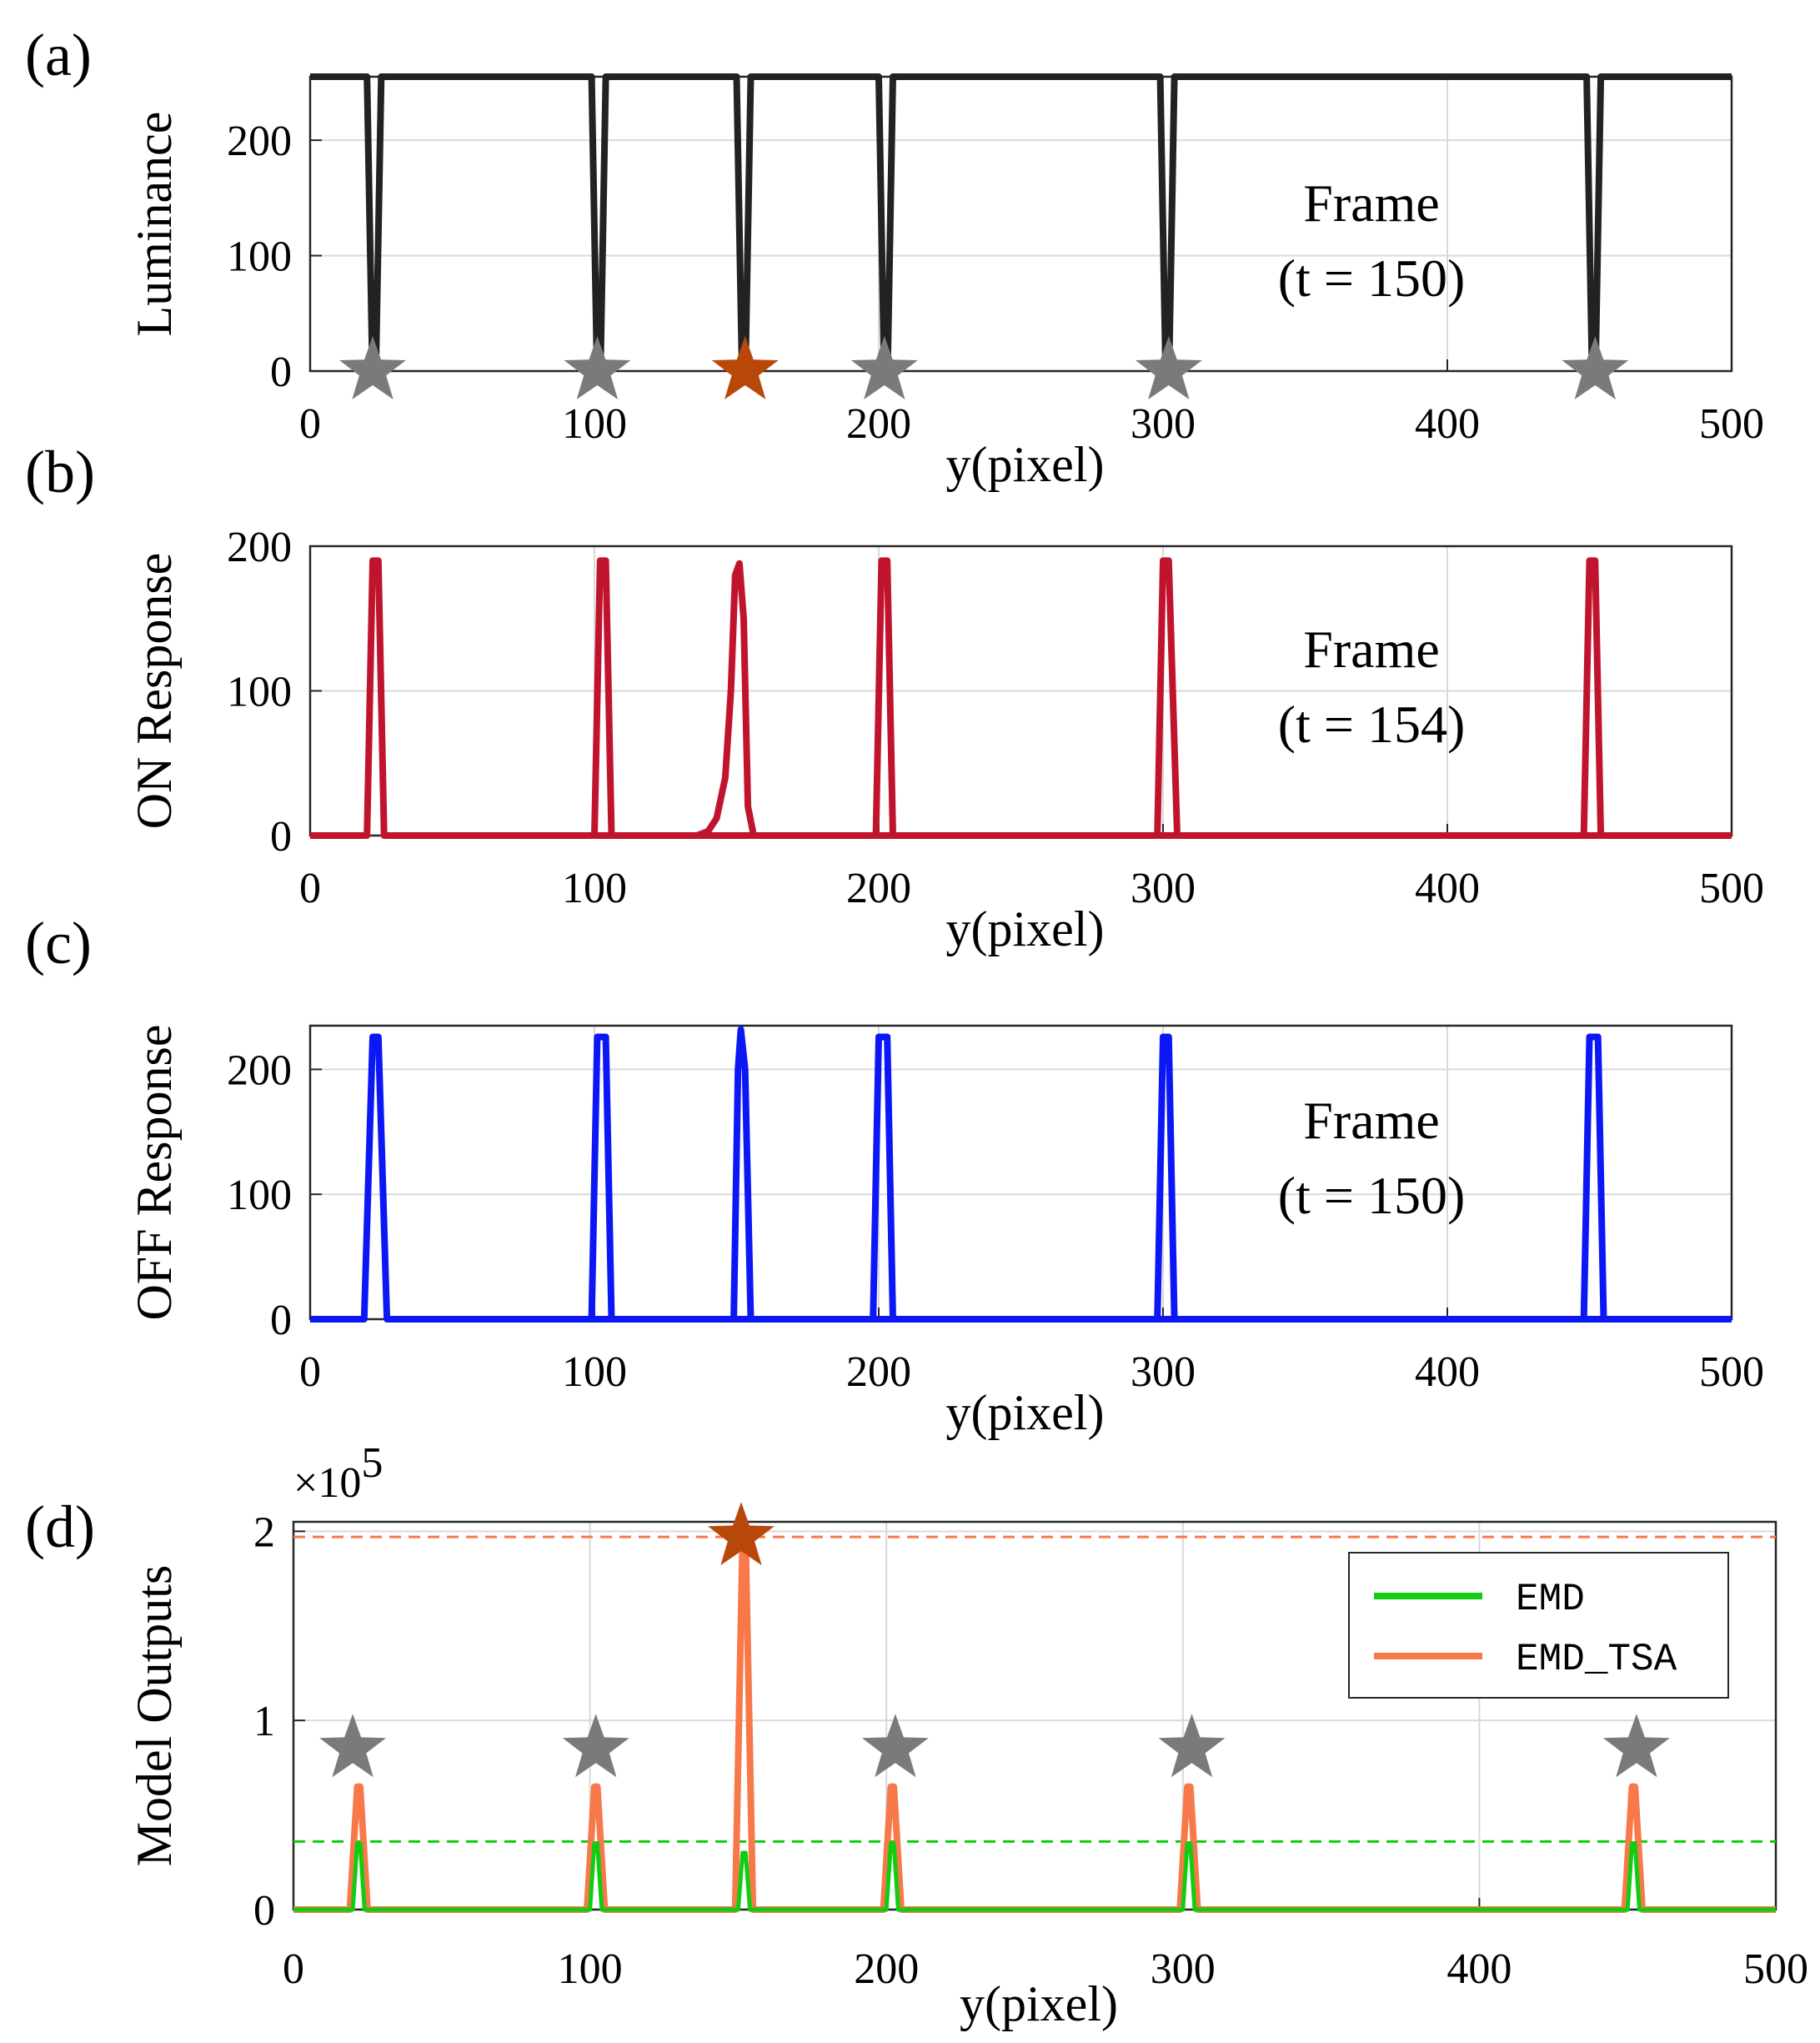 This screenshot has height=2043, width=1820. I want to click on y-axis-label: ON Response, so click(154, 691).